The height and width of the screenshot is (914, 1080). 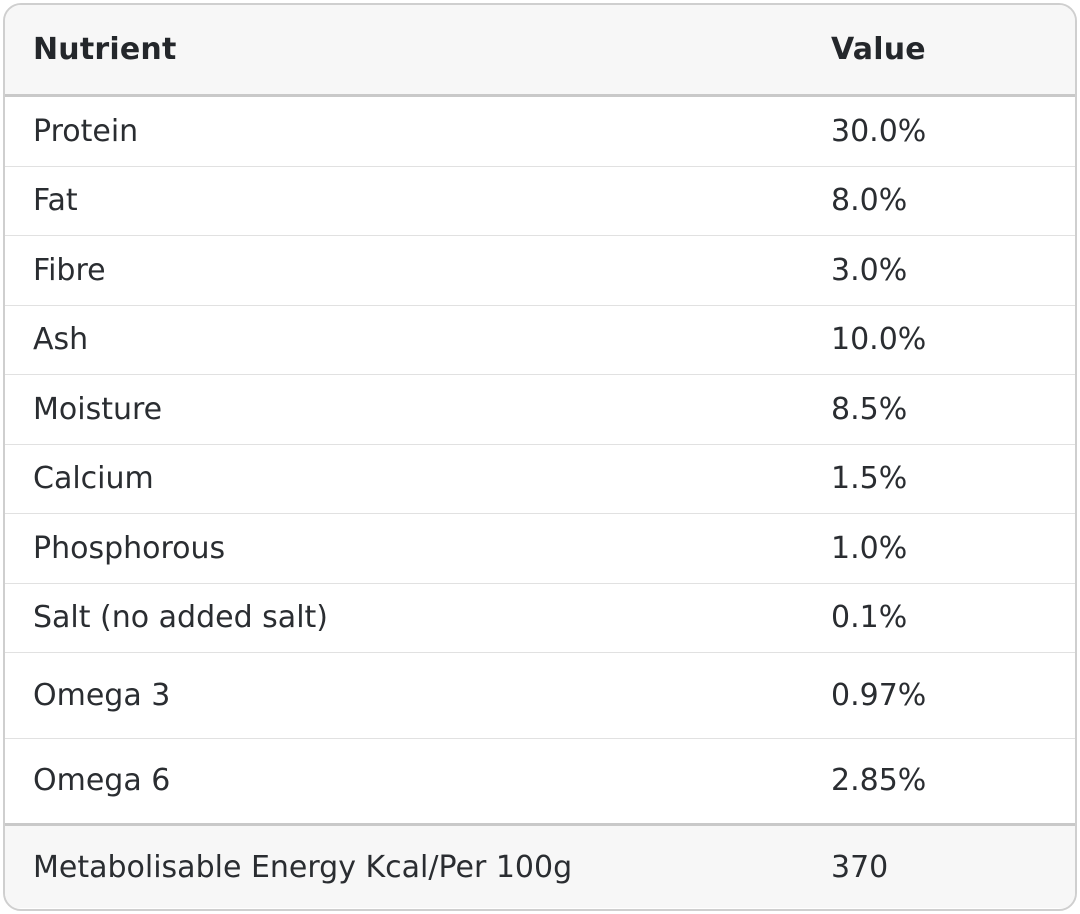 I want to click on table-row: Omega 3 0.97%, so click(x=540, y=695).